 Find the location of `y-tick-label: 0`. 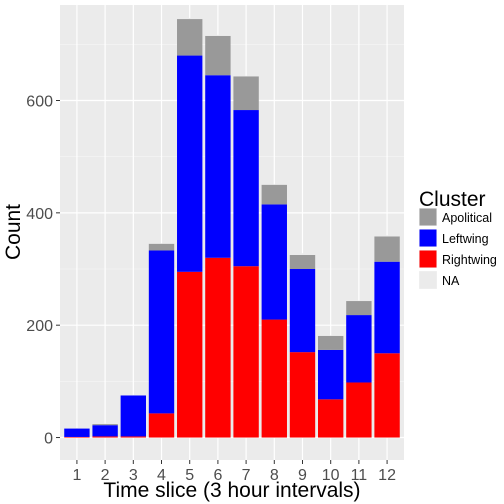

y-tick-label: 0 is located at coordinates (48, 439).